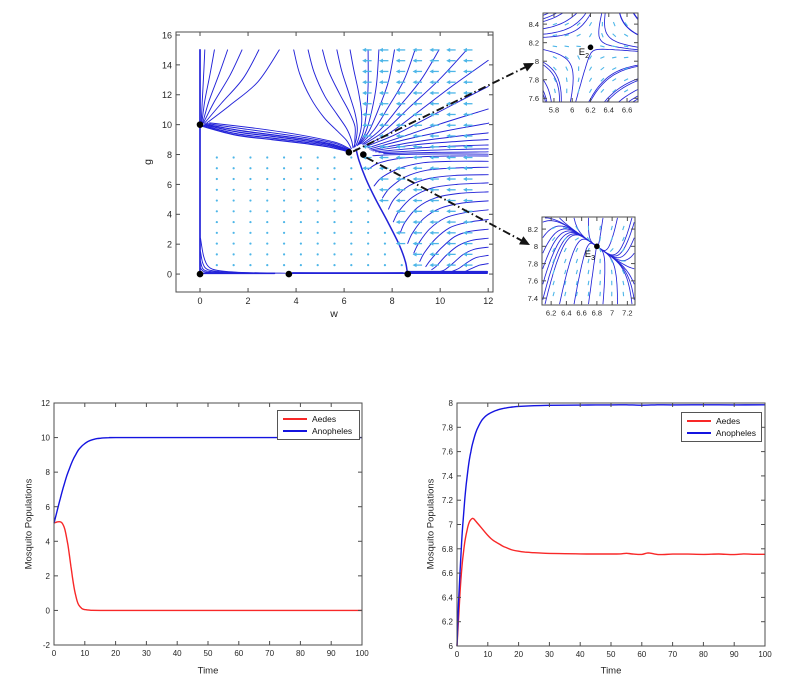 This screenshot has height=684, width=794. I want to click on timeseries-right-series-anopheles, so click(611, 525).